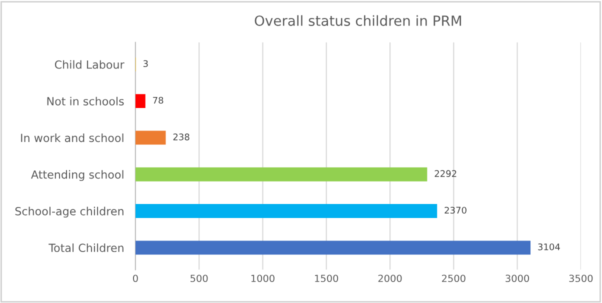 This screenshot has height=303, width=602. What do you see at coordinates (326, 278) in the screenshot?
I see `x-tick-label: 1500` at bounding box center [326, 278].